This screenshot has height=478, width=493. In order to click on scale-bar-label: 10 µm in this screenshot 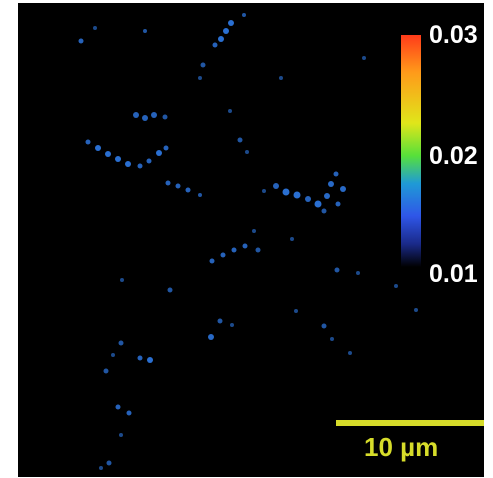, I will do `click(401, 447)`.